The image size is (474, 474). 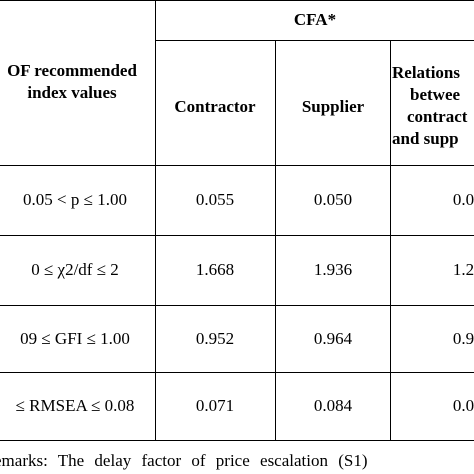 What do you see at coordinates (435, 94) in the screenshot?
I see `column-header: betwee` at bounding box center [435, 94].